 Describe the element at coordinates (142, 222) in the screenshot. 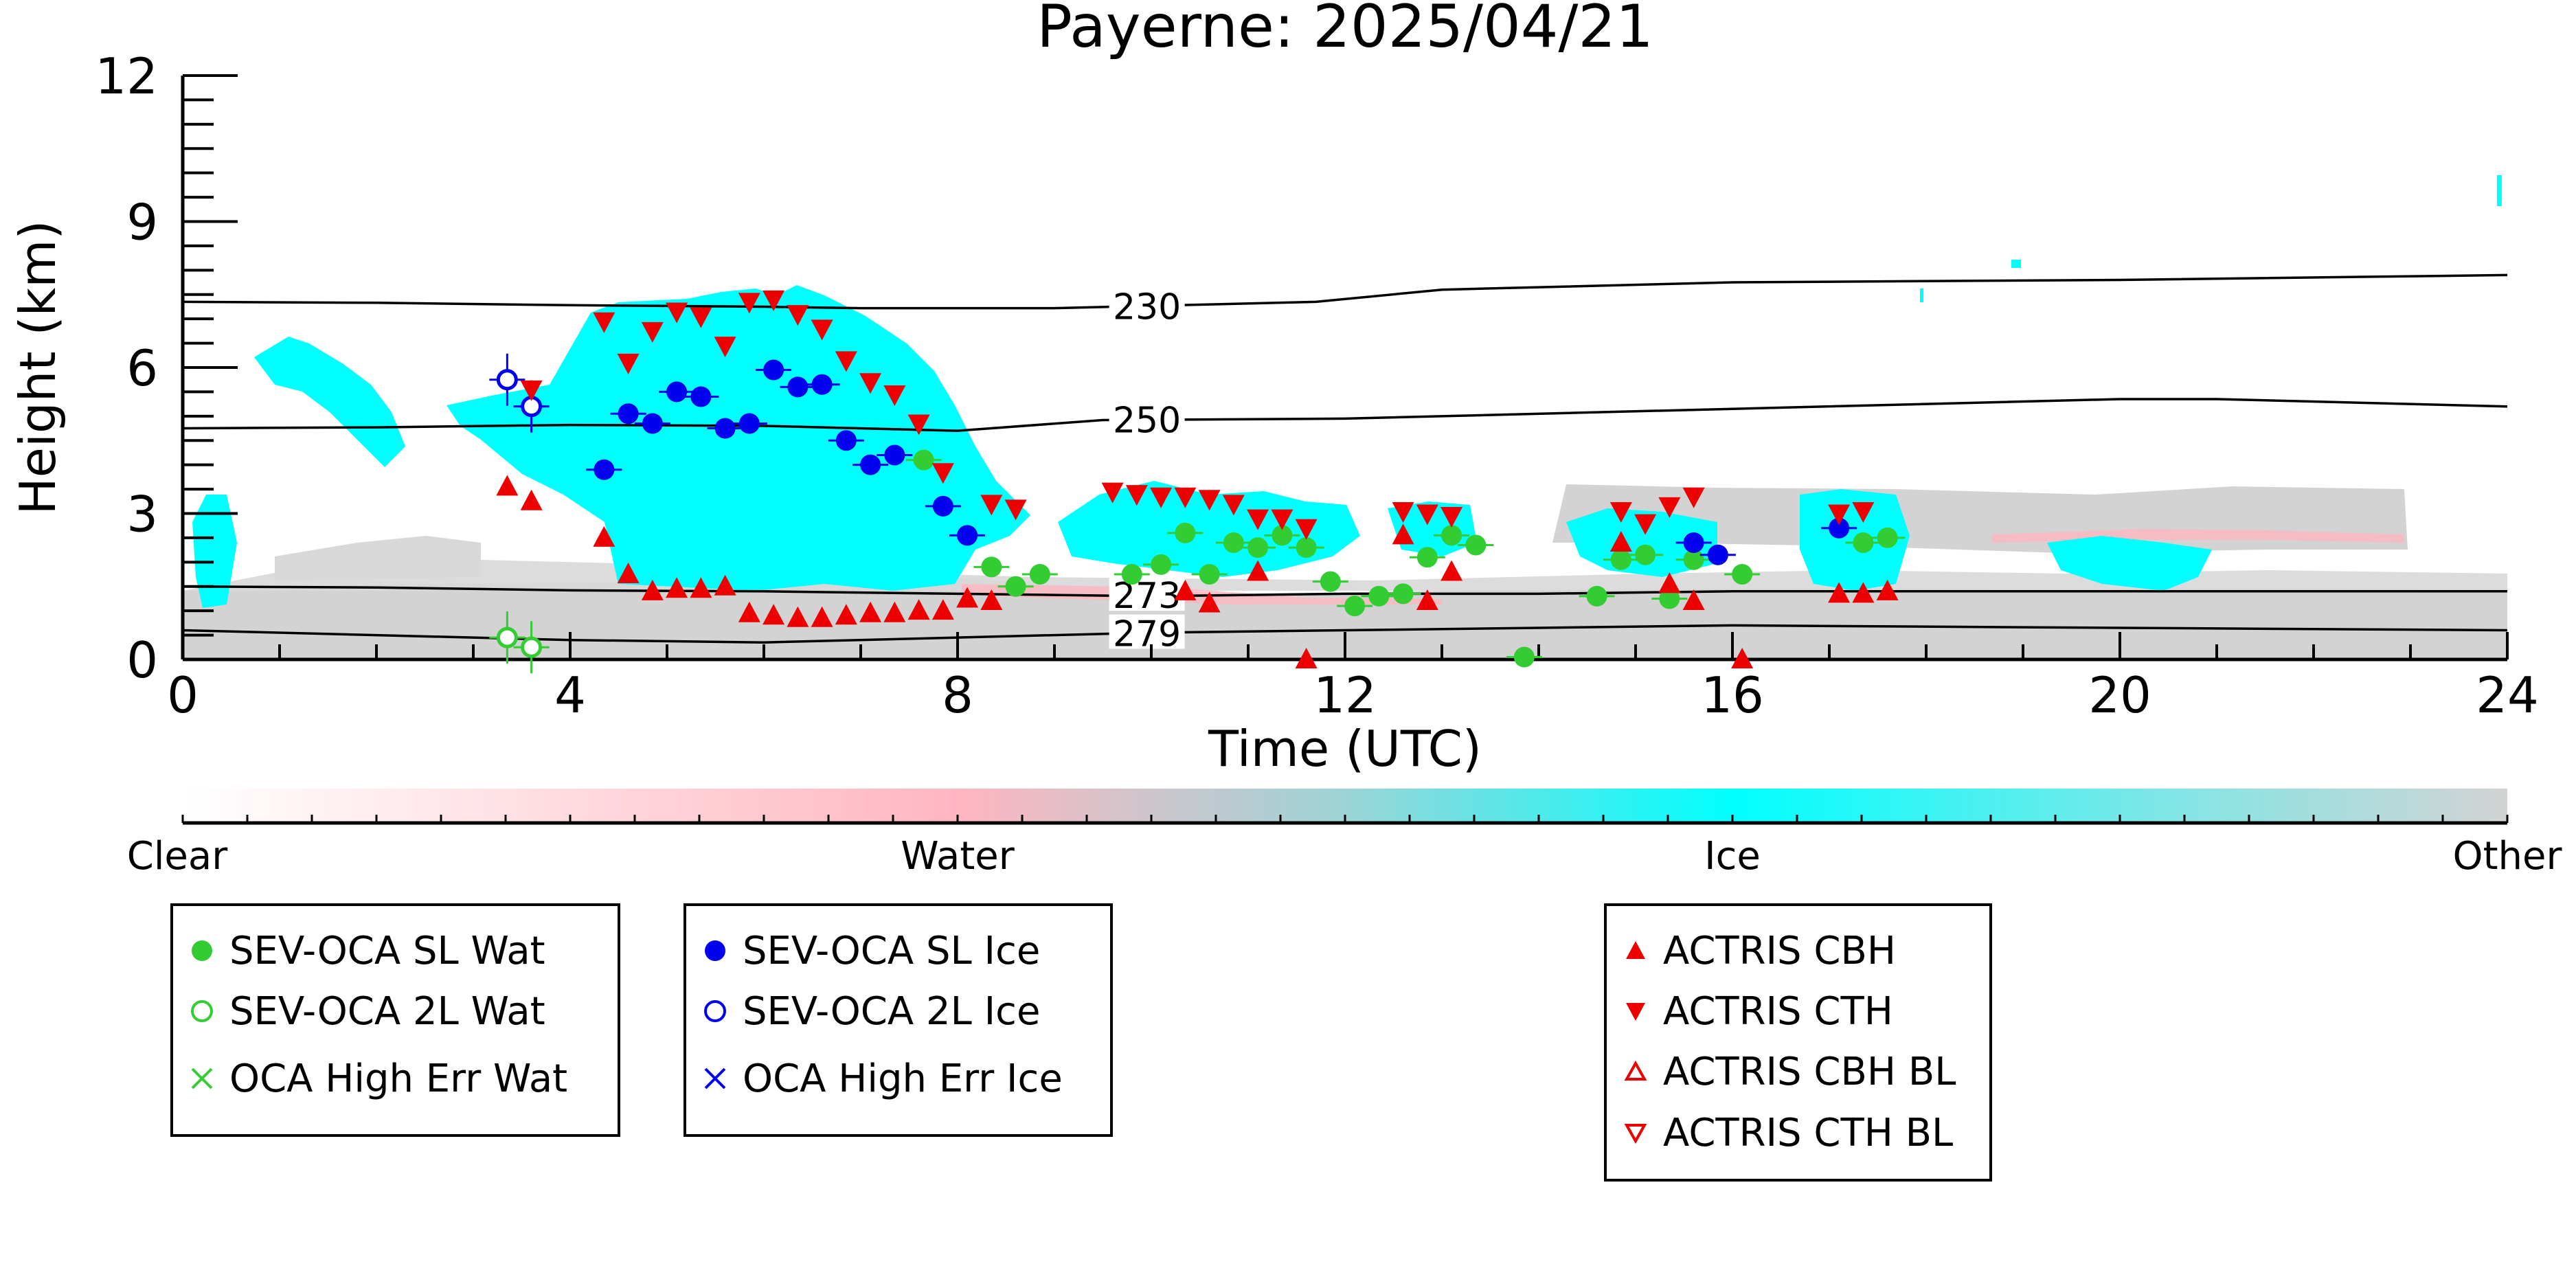

I see `y-tick-label: 9` at that location.